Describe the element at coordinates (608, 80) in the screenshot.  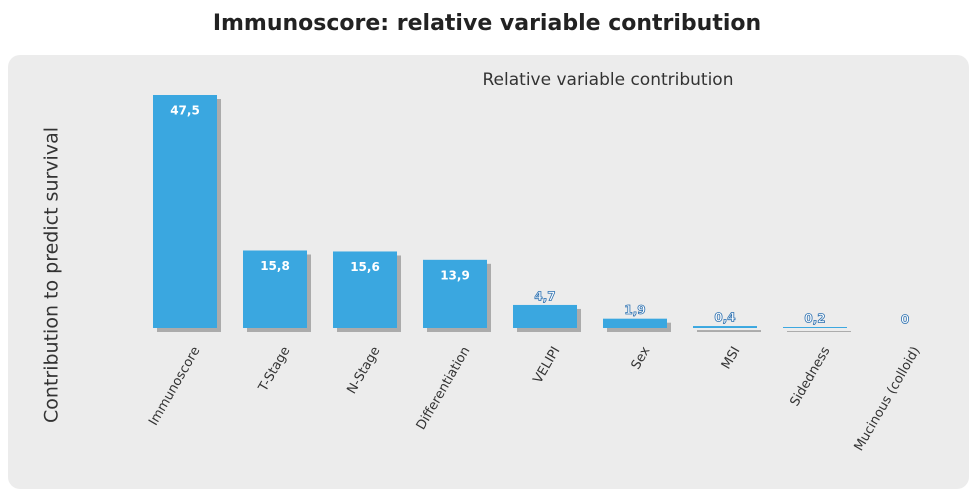
I see `chart-subtitle: Relative variable contribution` at that location.